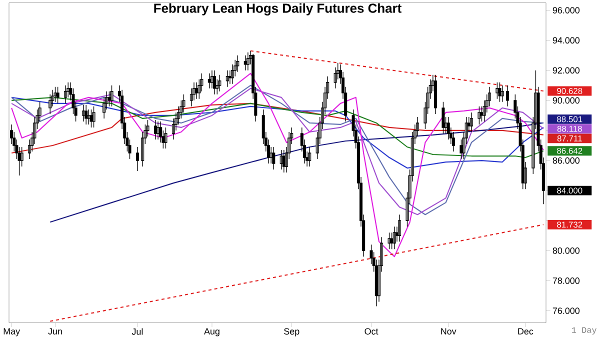 The height and width of the screenshot is (337, 600). What do you see at coordinates (569, 224) in the screenshot?
I see `data-label: 81.732` at bounding box center [569, 224].